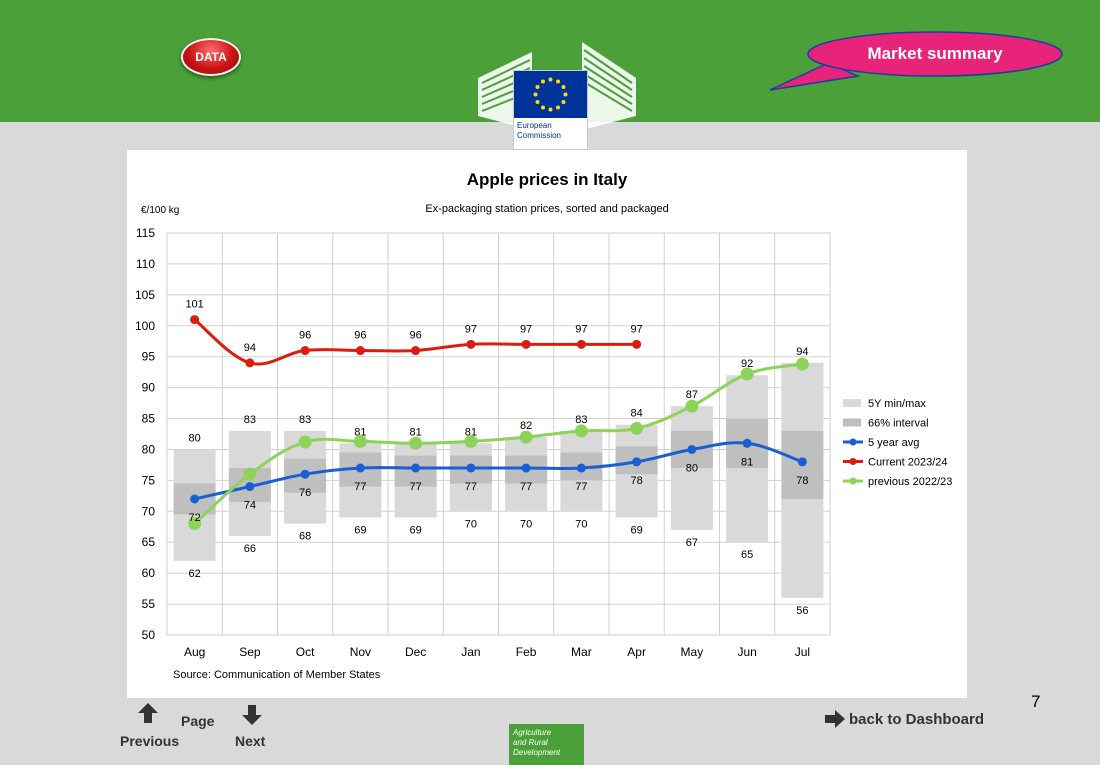 Image resolution: width=1100 pixels, height=765 pixels. I want to click on current-value-label: 96, so click(360, 336).